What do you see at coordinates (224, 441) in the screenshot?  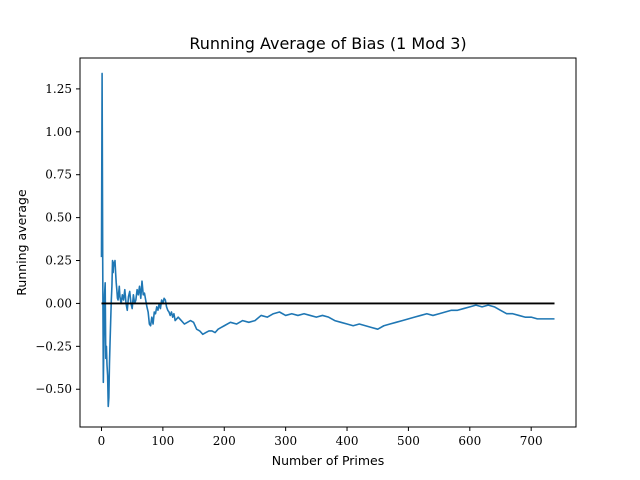 I see `x-tick-label: 200` at bounding box center [224, 441].